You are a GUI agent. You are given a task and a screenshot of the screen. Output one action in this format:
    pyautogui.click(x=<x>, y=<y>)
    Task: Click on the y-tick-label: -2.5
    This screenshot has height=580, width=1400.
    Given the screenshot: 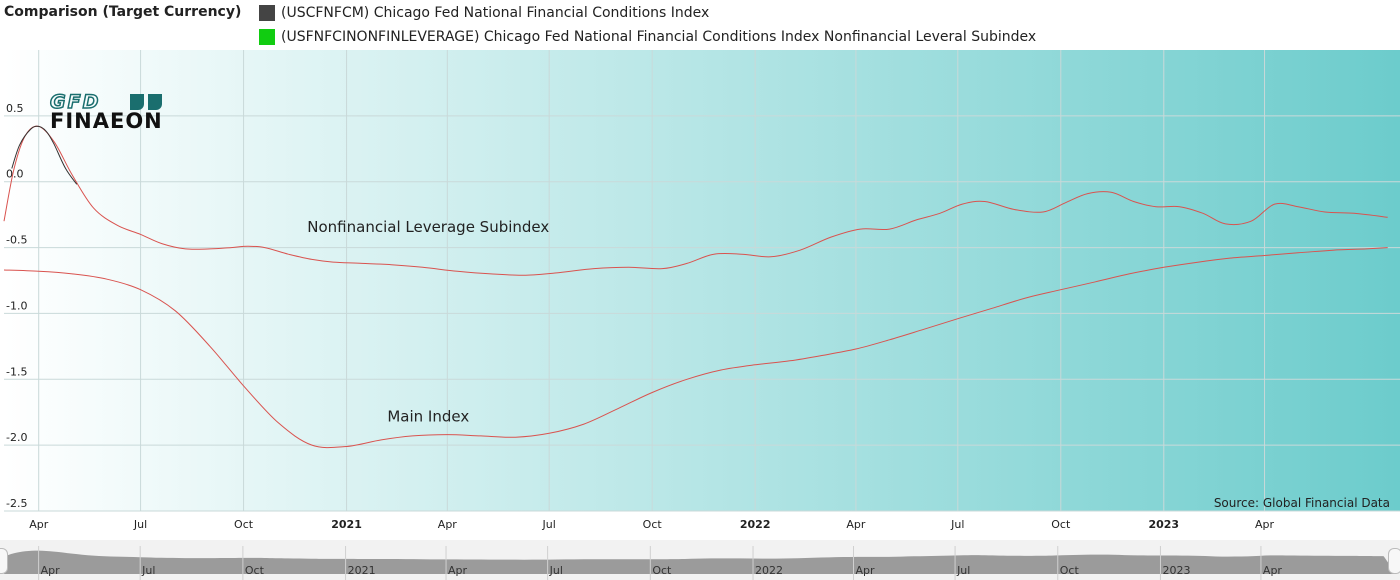 What is the action you would take?
    pyautogui.click(x=16, y=503)
    